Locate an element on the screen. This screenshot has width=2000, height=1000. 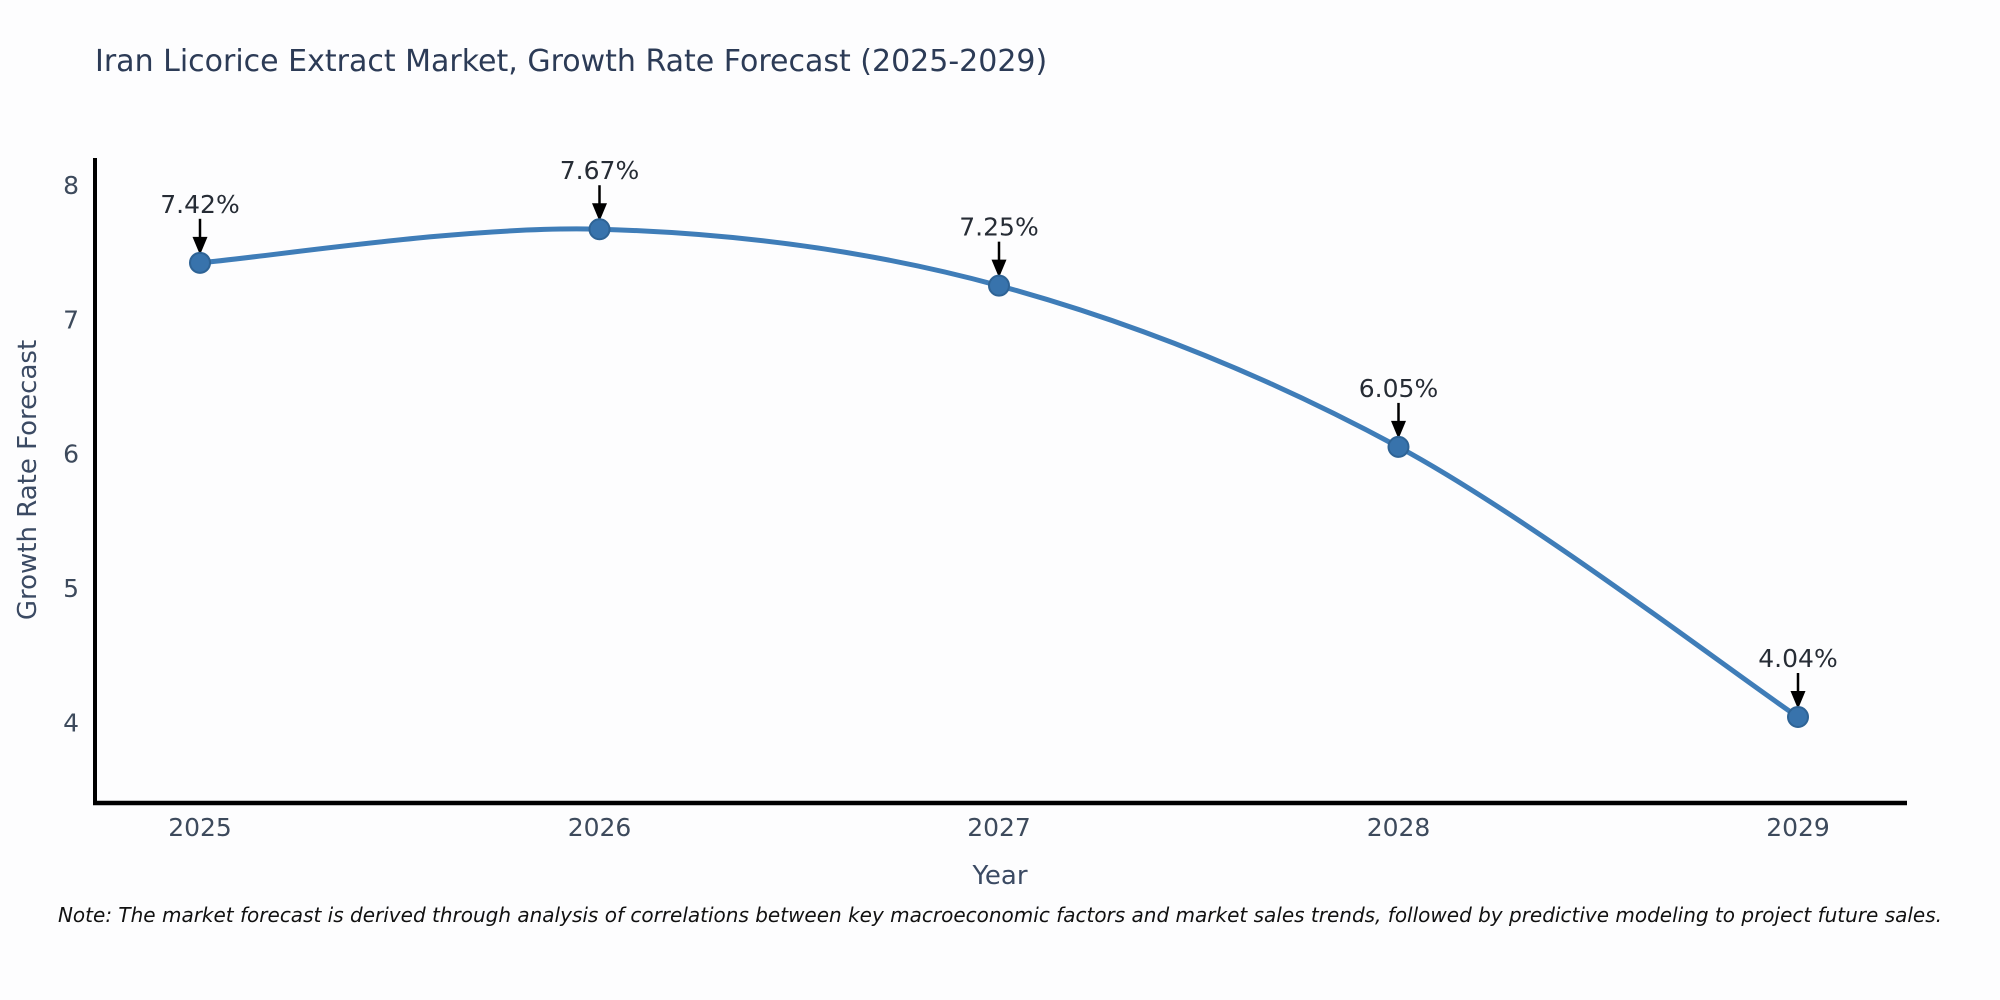
x-tick-label: 2029 is located at coordinates (1798, 827).